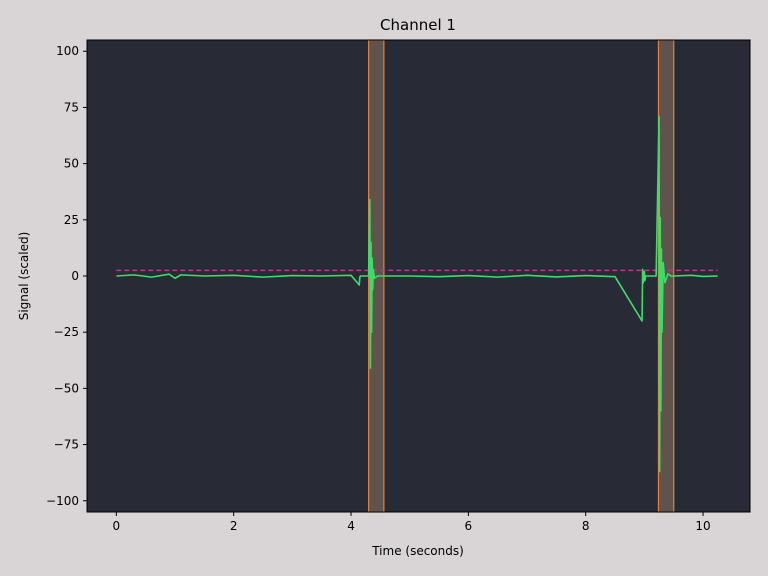 This screenshot has height=576, width=768. Describe the element at coordinates (66, 445) in the screenshot. I see `y-tick-label: −75` at that location.